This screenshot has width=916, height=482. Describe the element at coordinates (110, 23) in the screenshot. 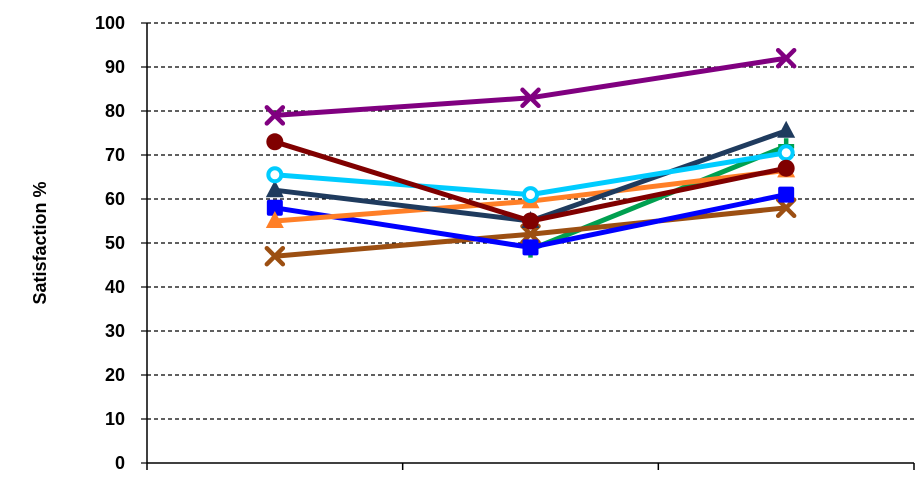

I see `y-tick-label-100: 100` at that location.